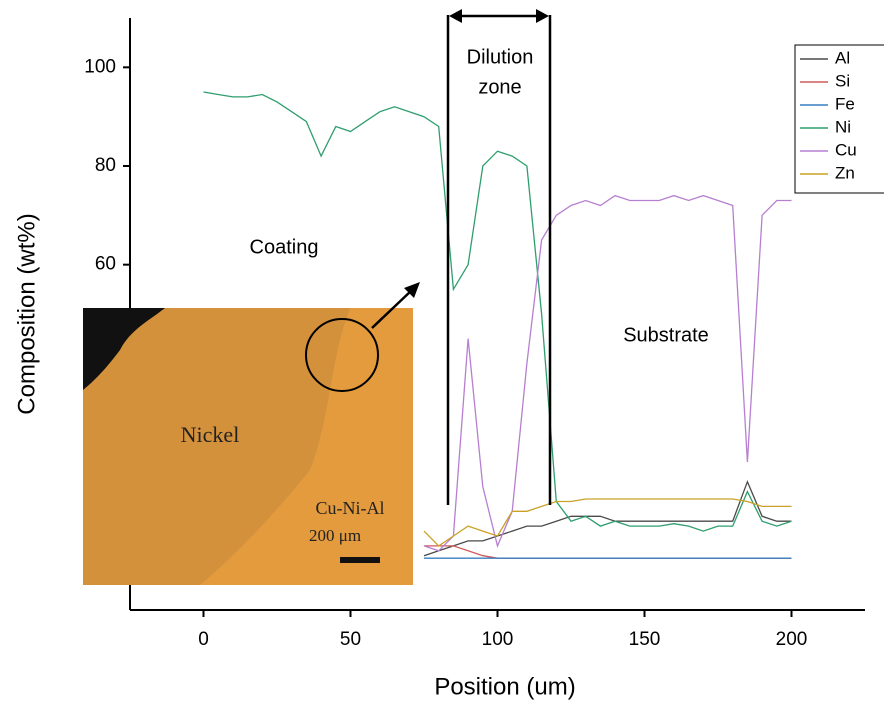 The width and height of the screenshot is (884, 706). Describe the element at coordinates (792, 639) in the screenshot. I see `x-tick-label: 200` at that location.